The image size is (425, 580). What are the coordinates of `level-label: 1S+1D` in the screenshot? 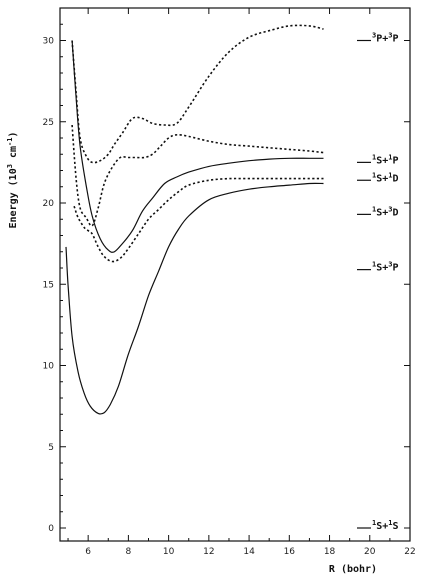 It's located at (385, 177).